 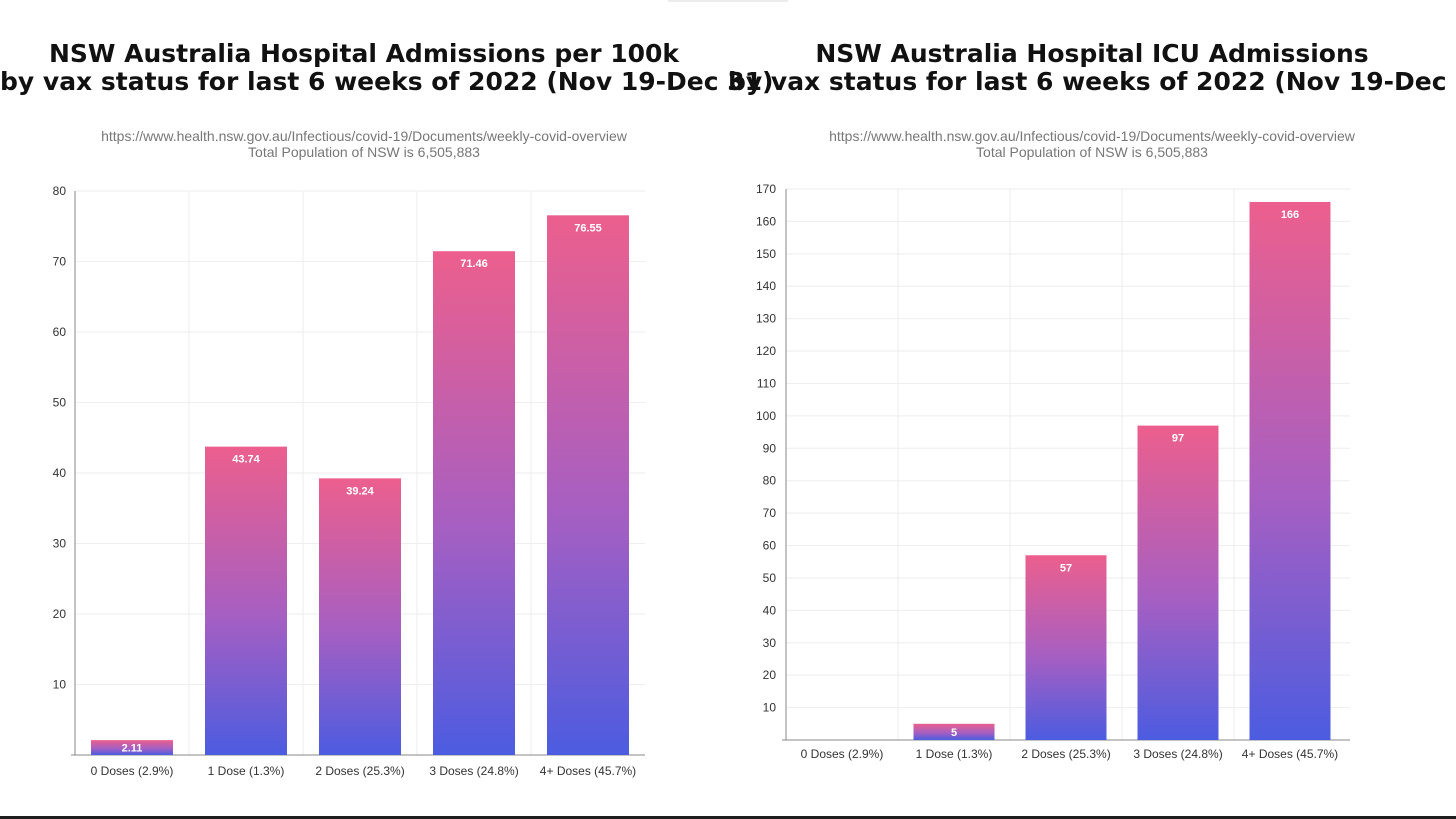 I want to click on y-tick-label: 150, so click(x=766, y=254).